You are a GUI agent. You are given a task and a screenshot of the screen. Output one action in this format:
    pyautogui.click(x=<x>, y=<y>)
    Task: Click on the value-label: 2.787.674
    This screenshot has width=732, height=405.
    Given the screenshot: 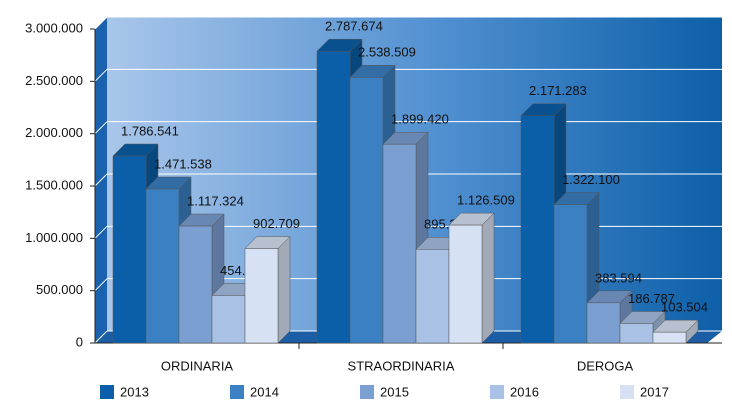 What is the action you would take?
    pyautogui.click(x=354, y=26)
    